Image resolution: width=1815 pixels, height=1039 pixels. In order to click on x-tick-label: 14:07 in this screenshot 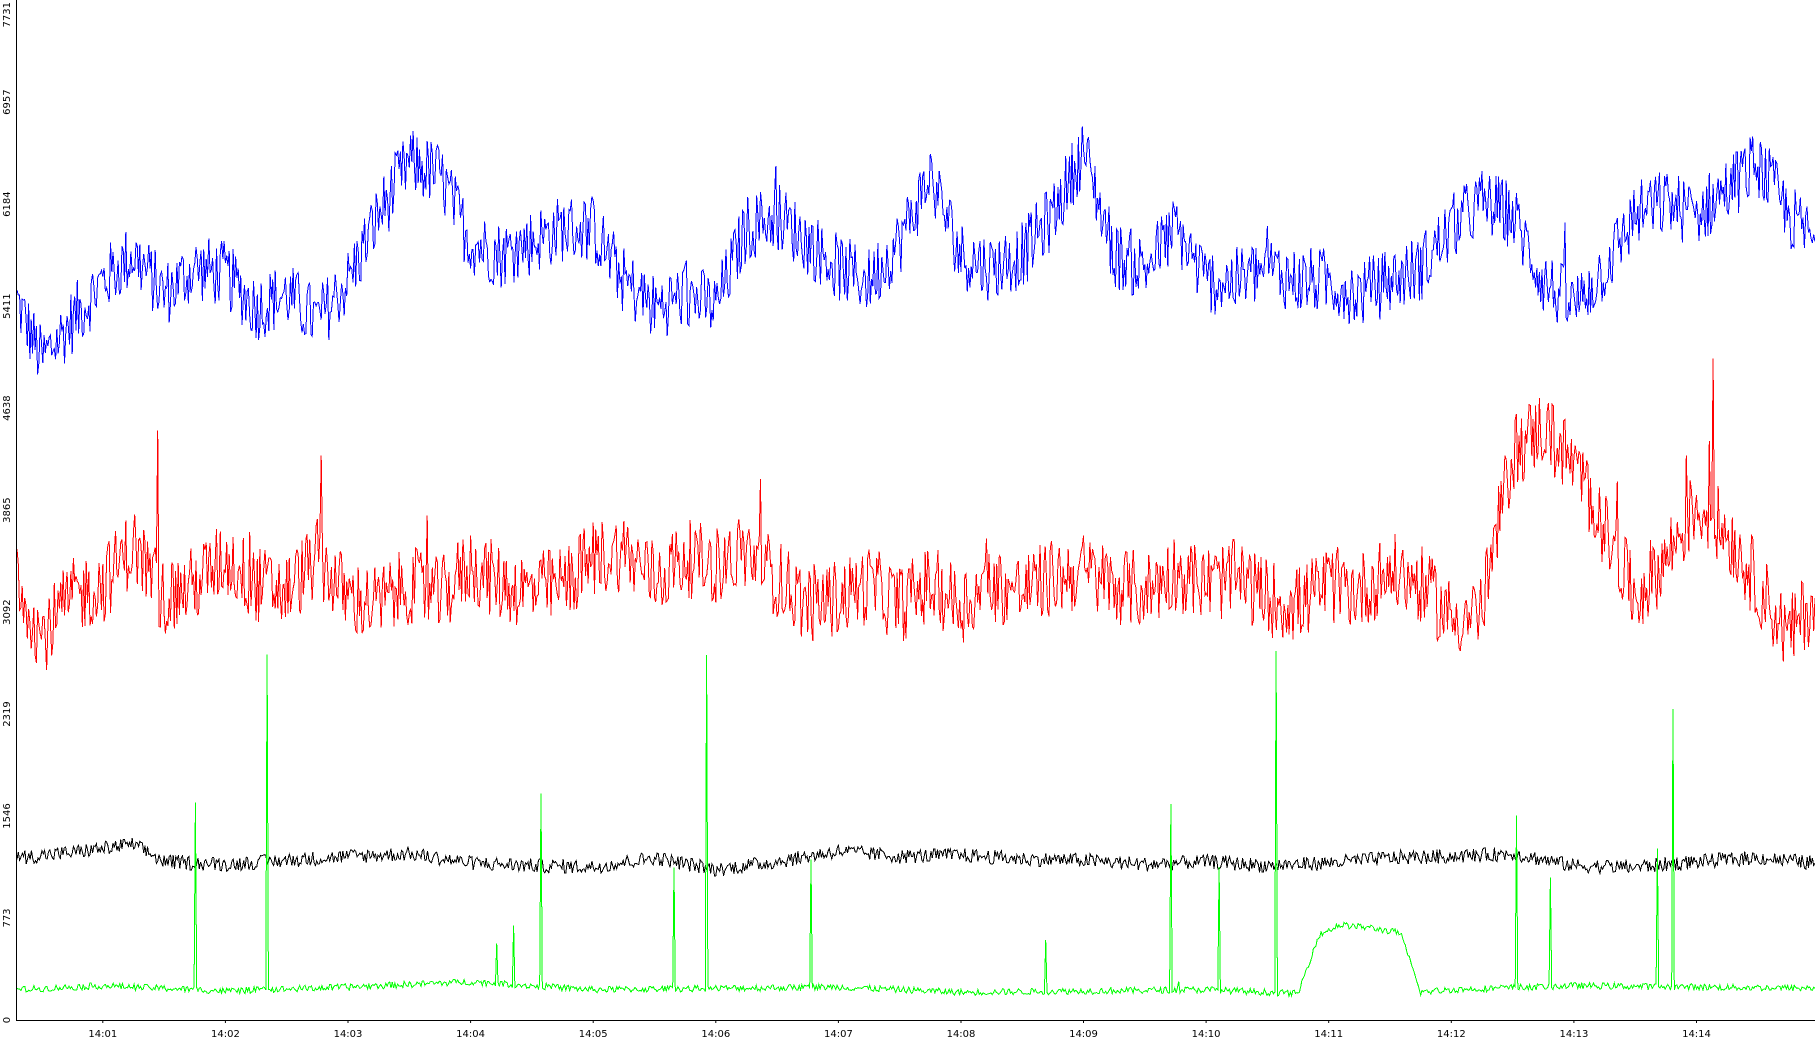, I will do `click(838, 1034)`.